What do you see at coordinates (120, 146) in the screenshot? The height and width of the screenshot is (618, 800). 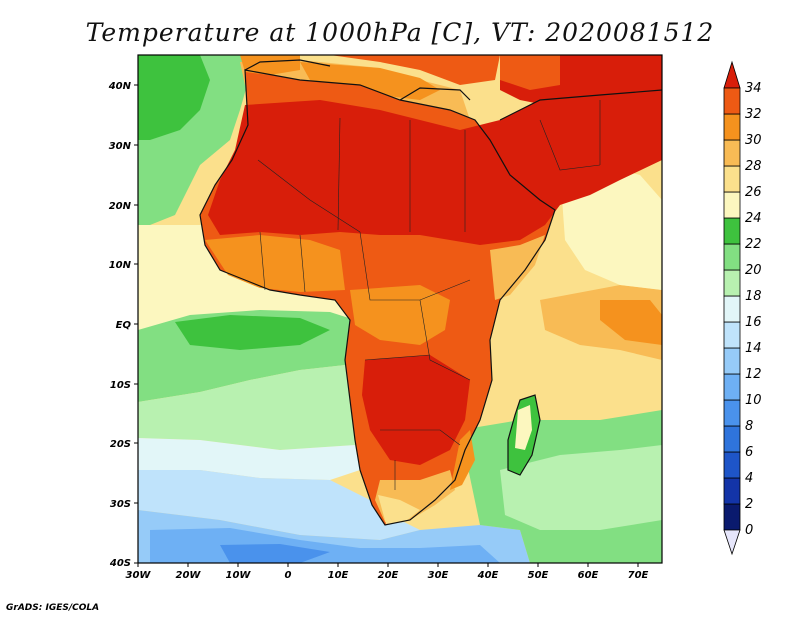 I see `y-tick-label: 30N` at bounding box center [120, 146].